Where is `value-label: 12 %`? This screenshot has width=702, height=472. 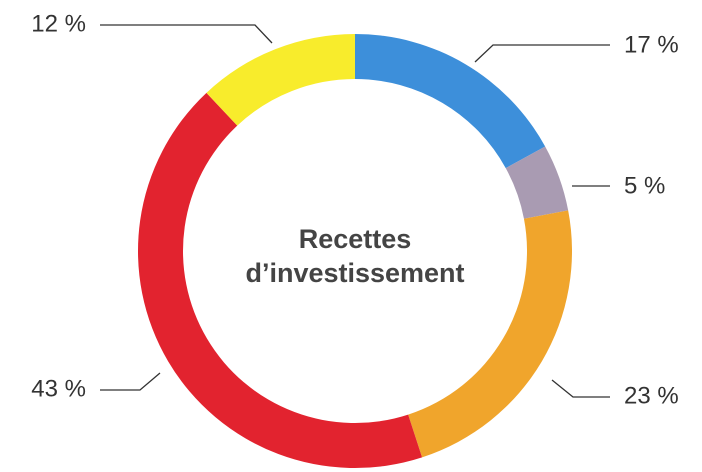
value-label: 12 % is located at coordinates (58, 23).